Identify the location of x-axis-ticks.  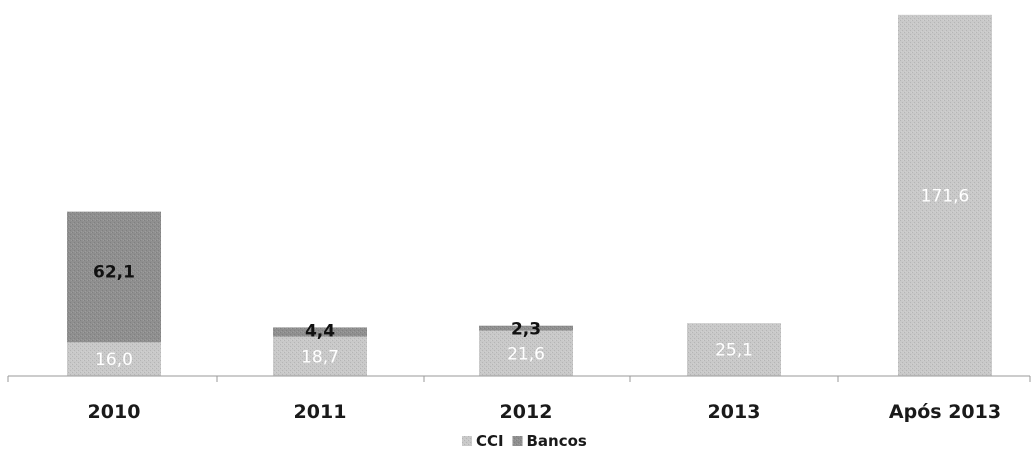
(519, 379).